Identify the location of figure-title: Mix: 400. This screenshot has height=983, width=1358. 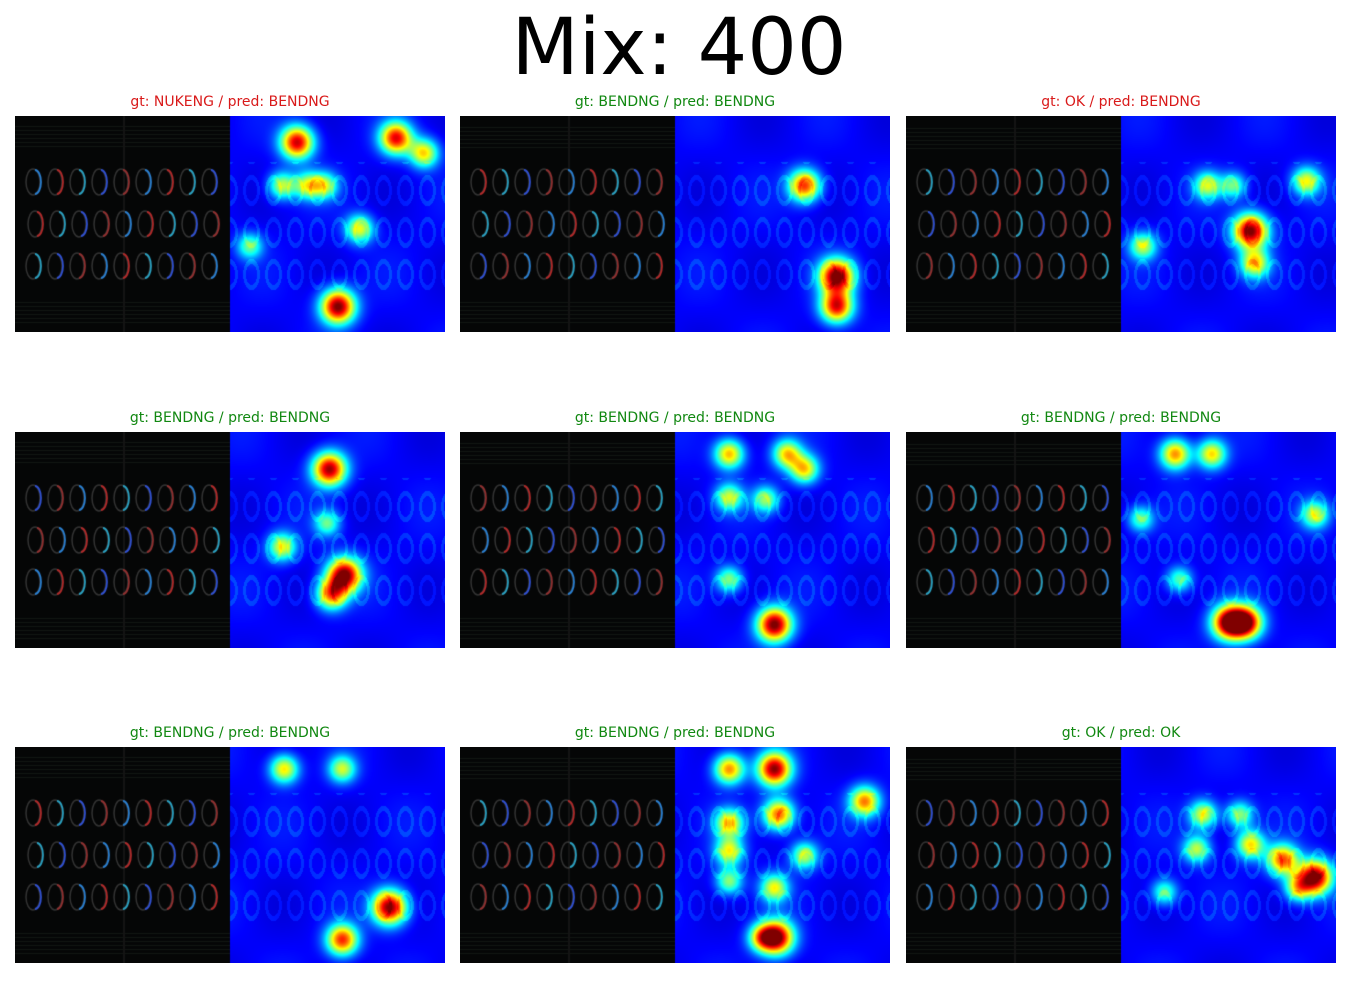
(679, 48).